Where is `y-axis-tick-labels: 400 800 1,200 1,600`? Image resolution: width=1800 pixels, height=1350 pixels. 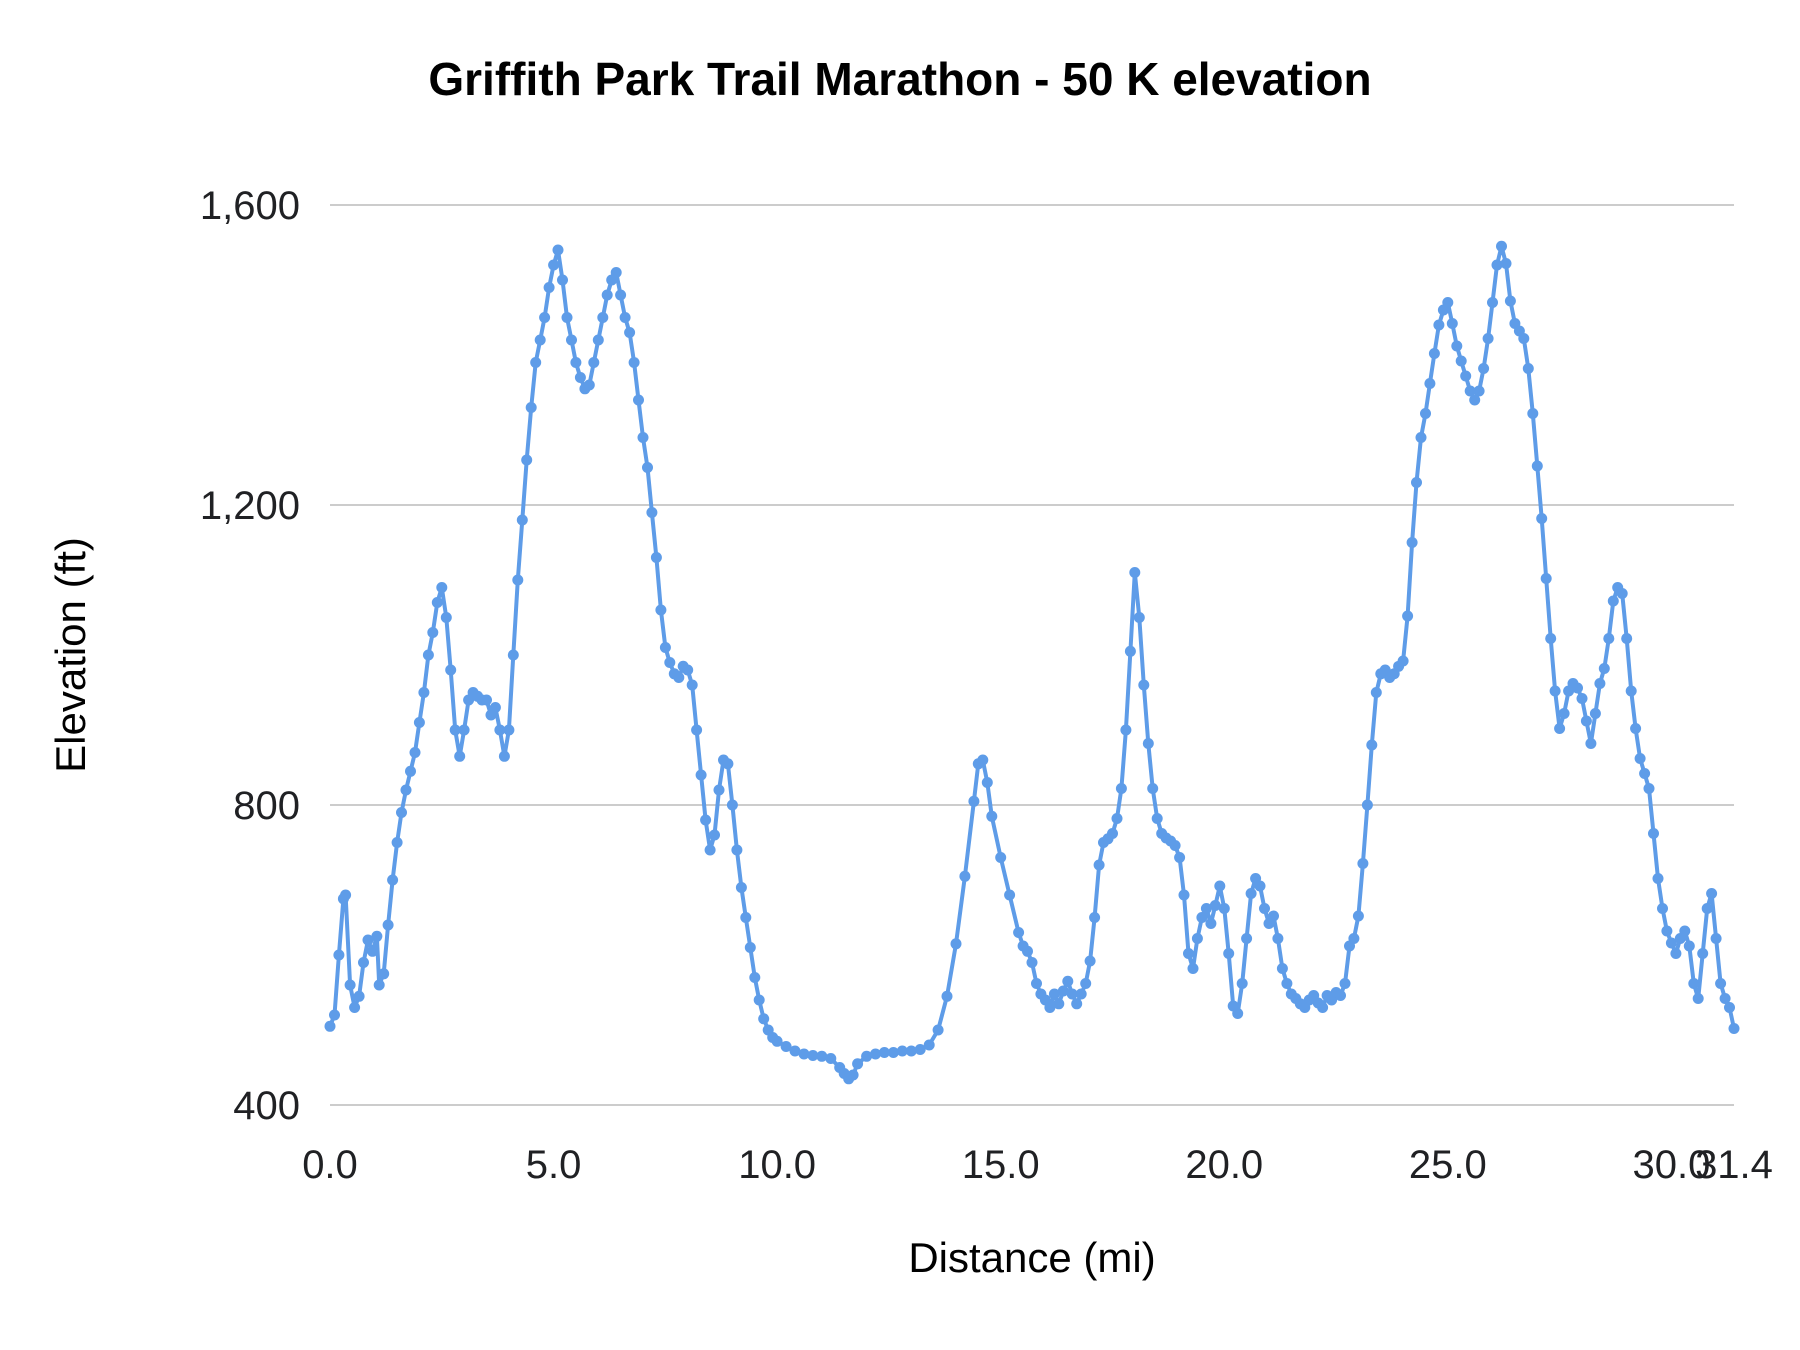 y-axis-tick-labels: 400 800 1,200 1,600 is located at coordinates (250, 656).